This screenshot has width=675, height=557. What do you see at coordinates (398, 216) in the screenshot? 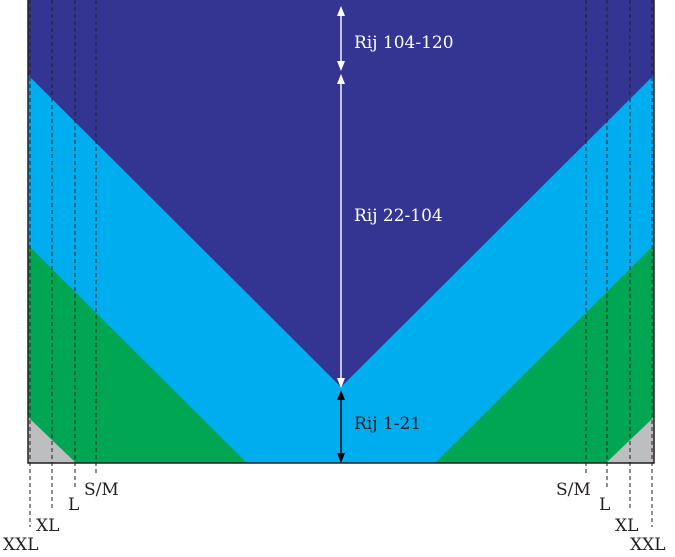
I see `row-label-middle: Rij 22-104` at bounding box center [398, 216].